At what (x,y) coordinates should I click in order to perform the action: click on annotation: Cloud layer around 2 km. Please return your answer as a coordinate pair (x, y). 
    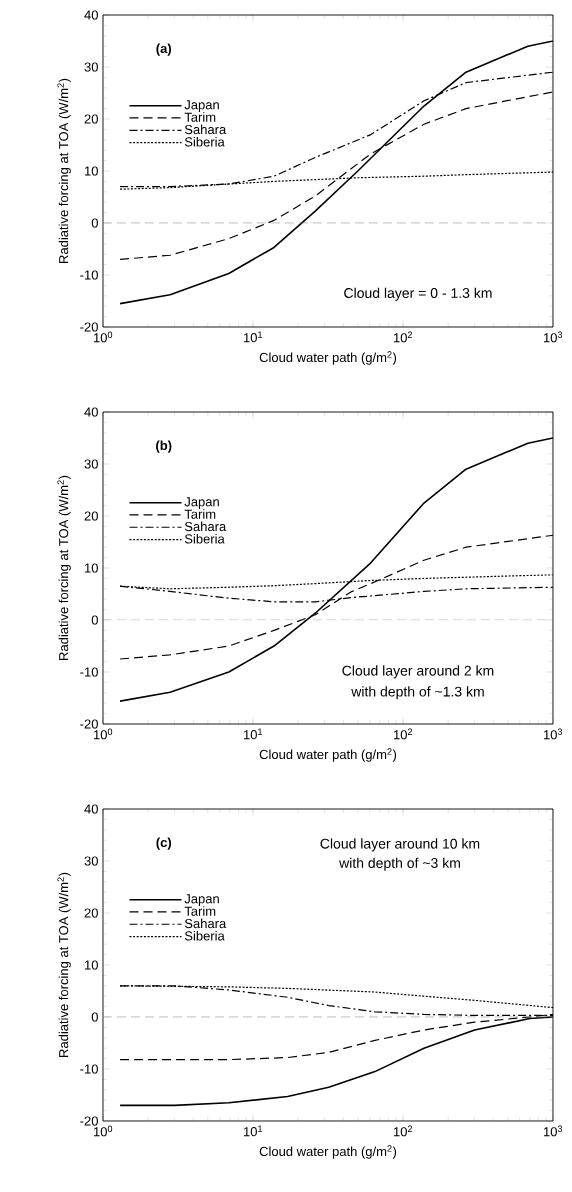
    Looking at the image, I should click on (418, 672).